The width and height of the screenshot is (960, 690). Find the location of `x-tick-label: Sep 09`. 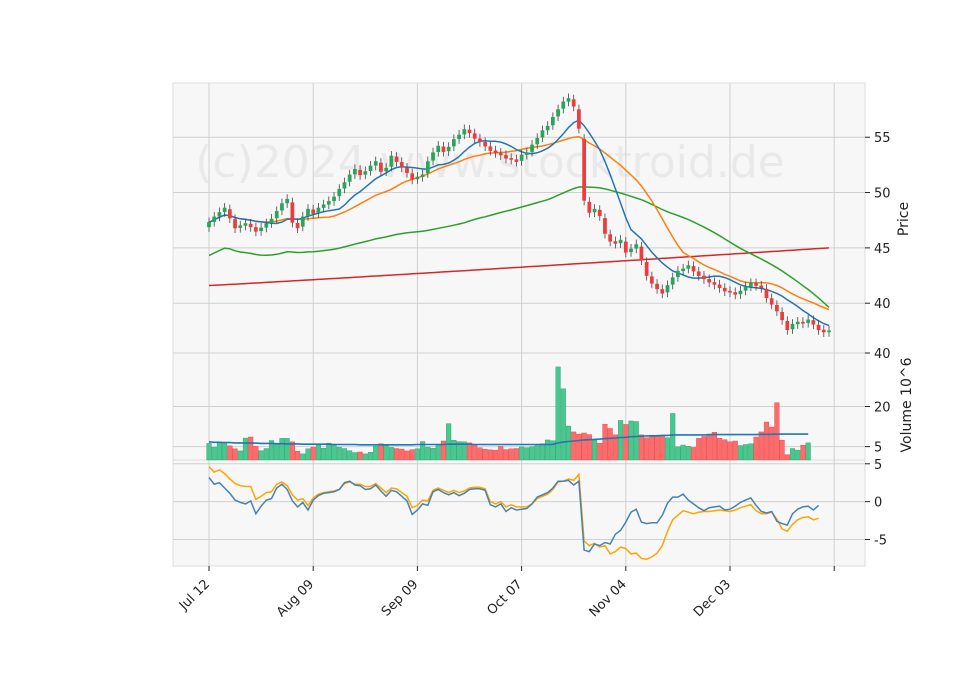

x-tick-label: Sep 09 is located at coordinates (400, 598).